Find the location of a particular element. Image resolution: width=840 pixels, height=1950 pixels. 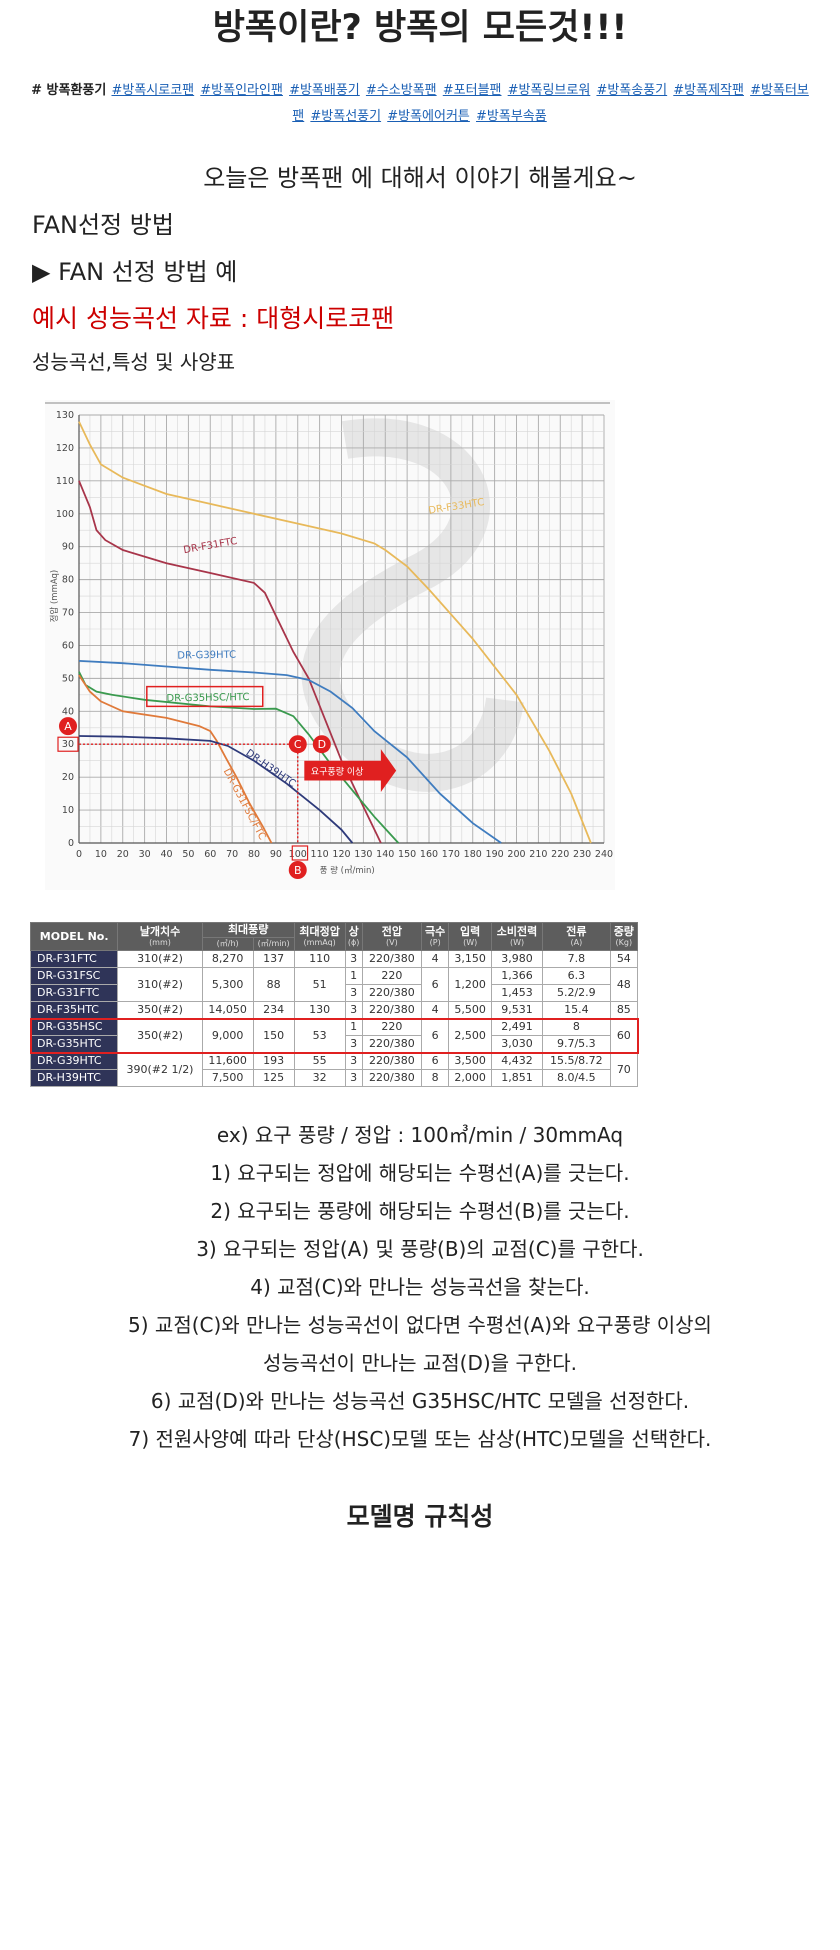

x-tick-label: 210 is located at coordinates (538, 854).